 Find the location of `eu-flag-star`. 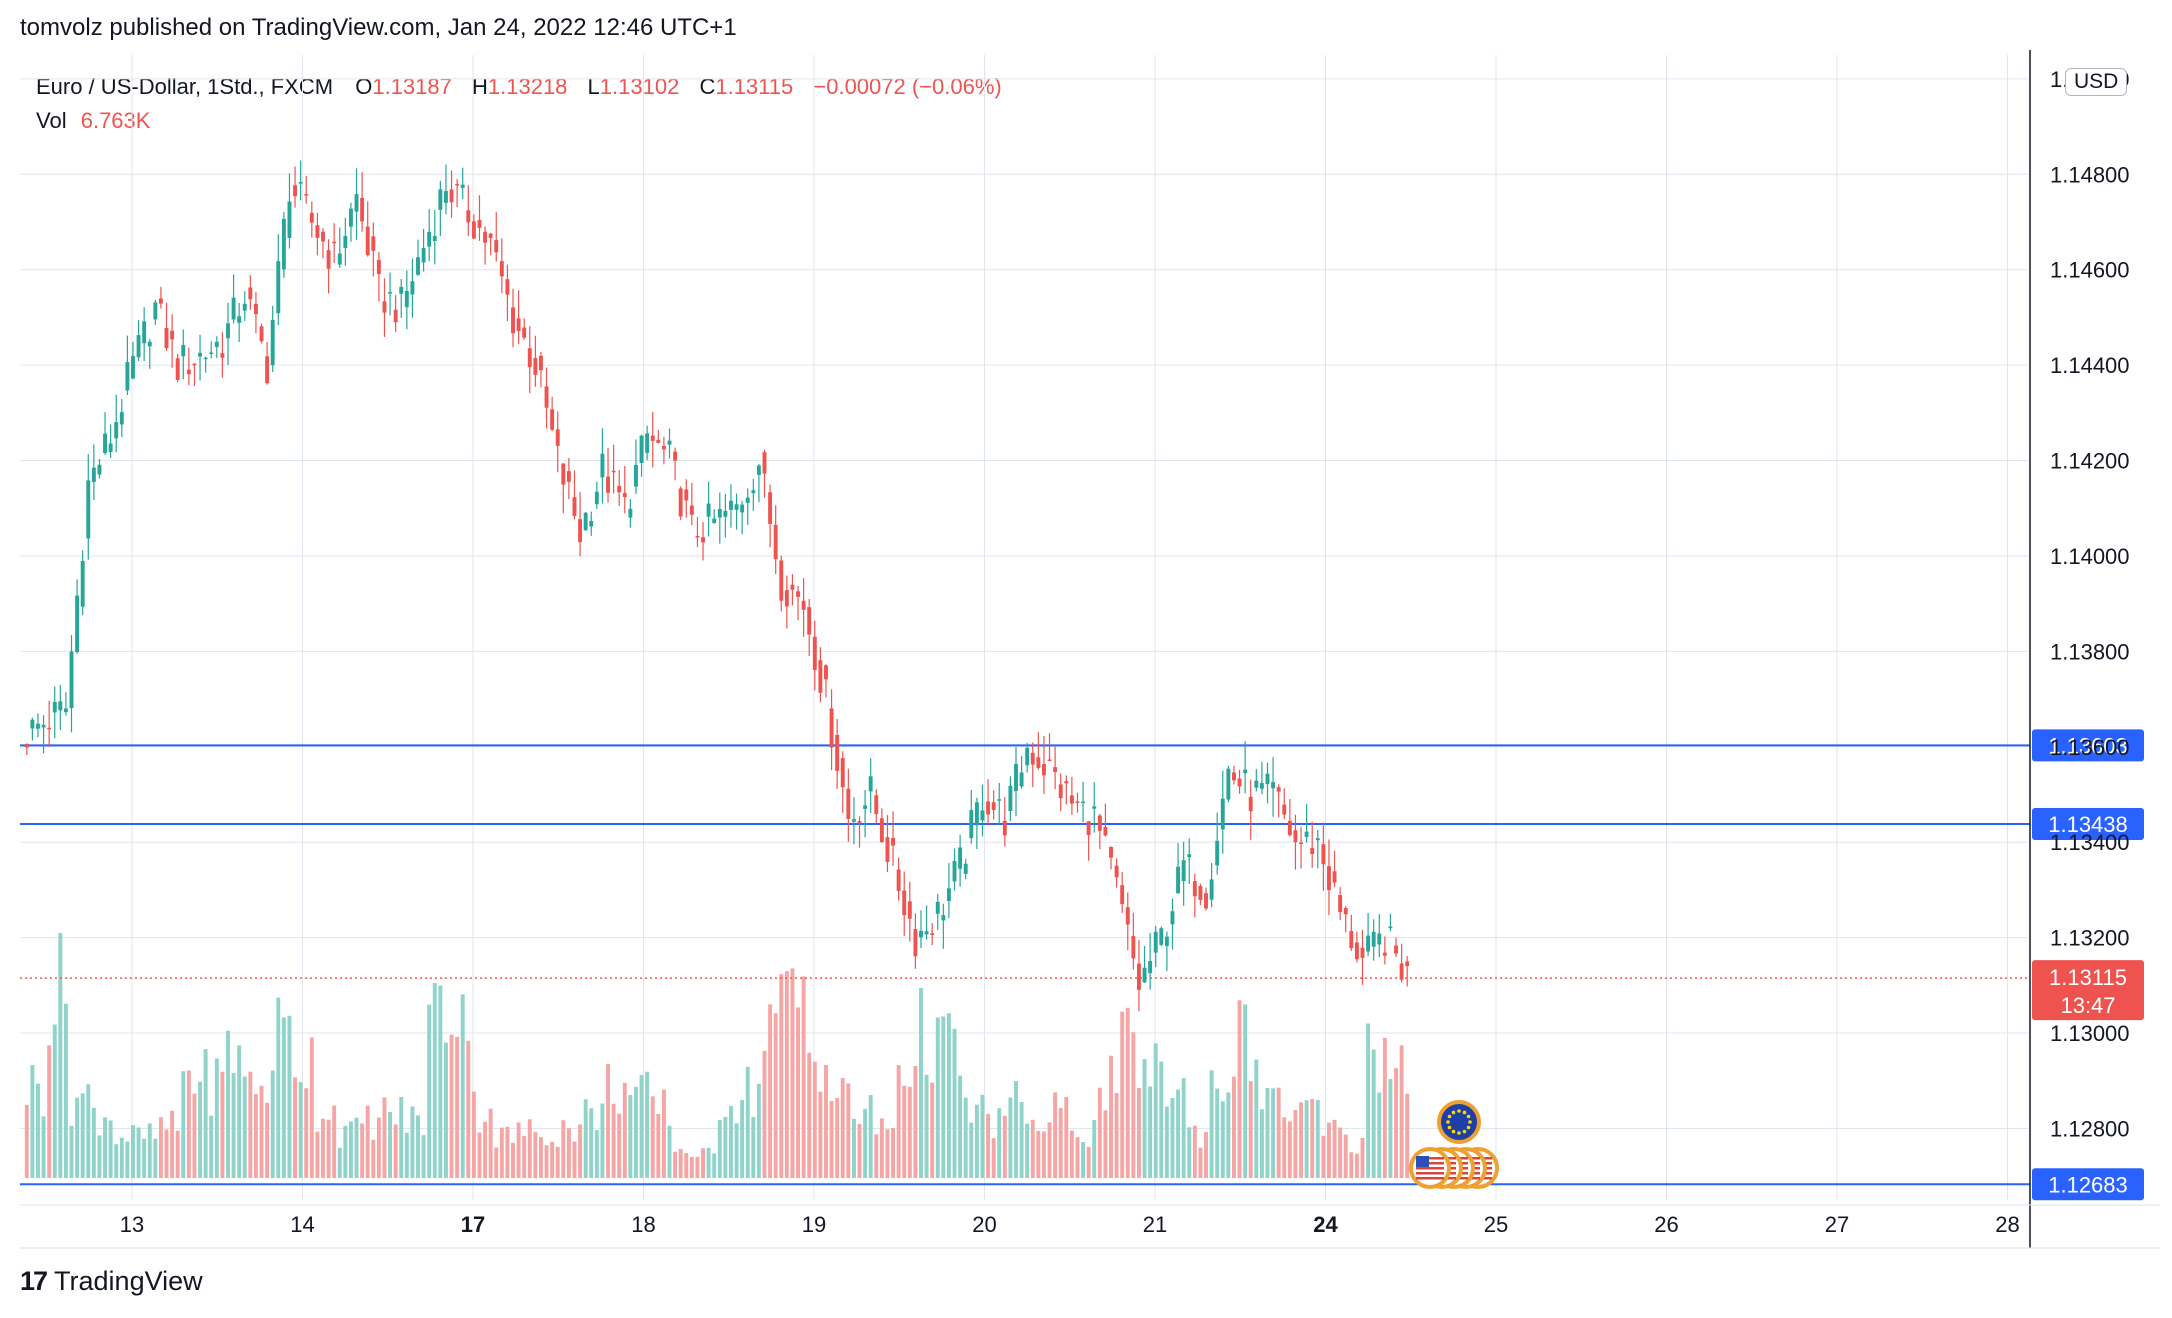

eu-flag-star is located at coordinates (1464, 1131).